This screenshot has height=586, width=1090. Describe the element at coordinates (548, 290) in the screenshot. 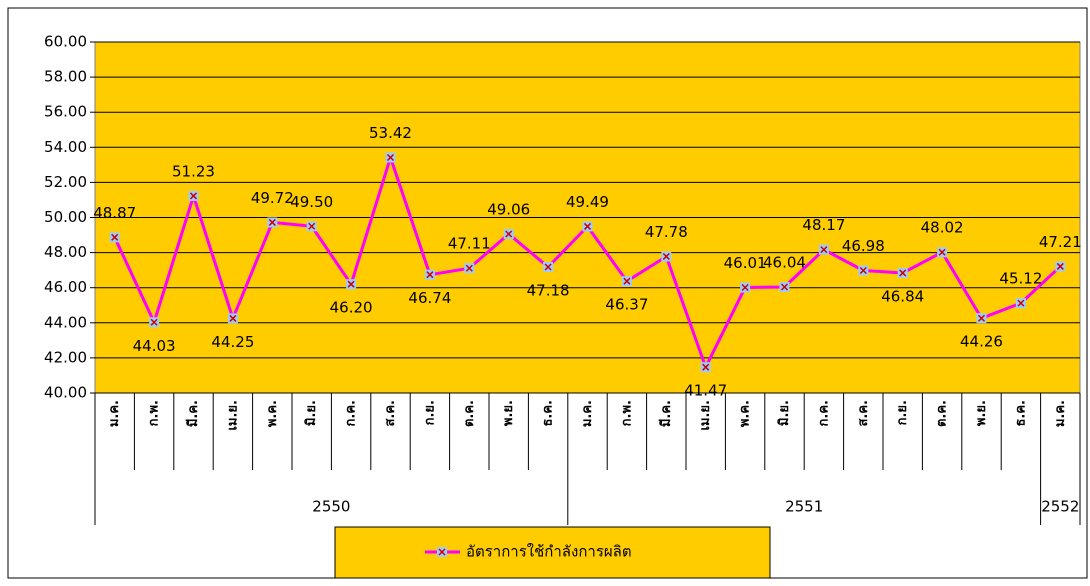

I see `data-label: 47.18` at that location.